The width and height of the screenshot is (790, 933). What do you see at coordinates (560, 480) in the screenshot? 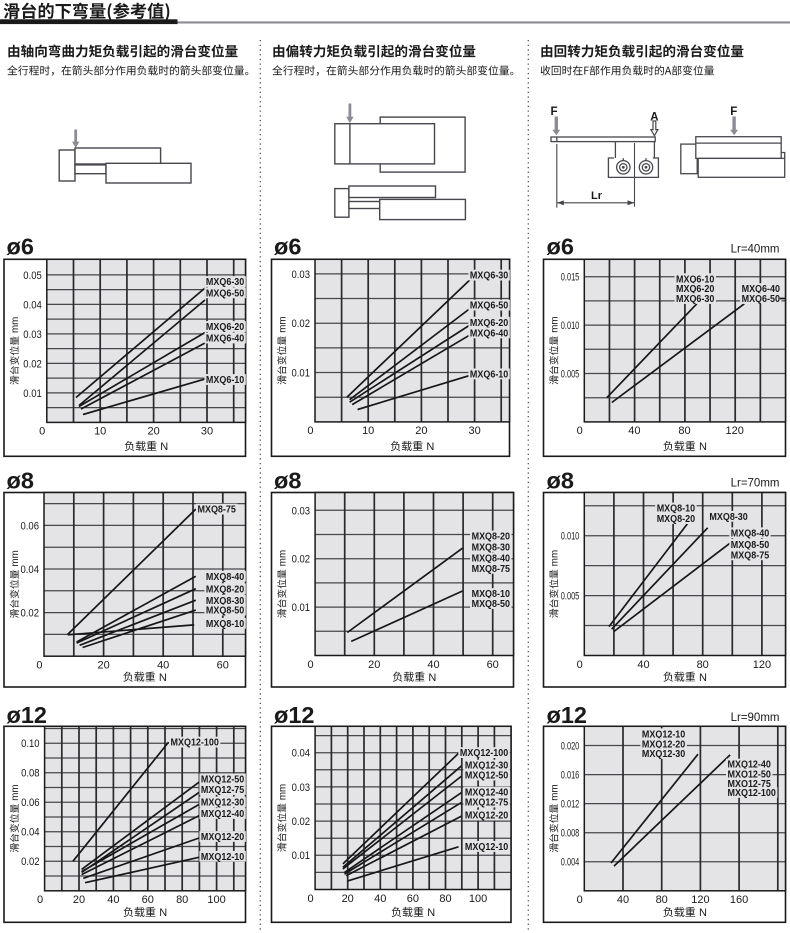
I see `svg-text: ø8` at bounding box center [560, 480].